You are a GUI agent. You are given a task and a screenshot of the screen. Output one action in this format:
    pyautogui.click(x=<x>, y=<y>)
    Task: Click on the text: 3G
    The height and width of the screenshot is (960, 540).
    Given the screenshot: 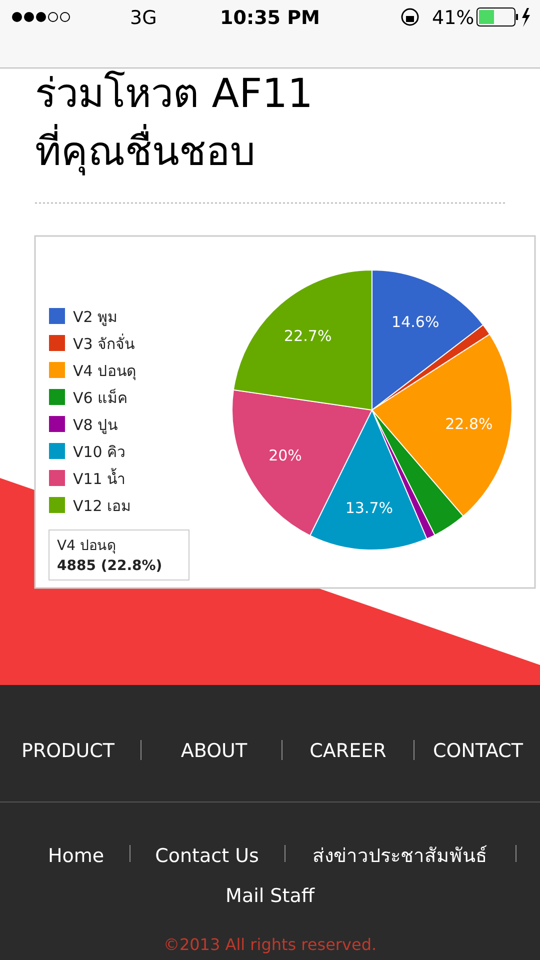 What is the action you would take?
    pyautogui.click(x=143, y=18)
    